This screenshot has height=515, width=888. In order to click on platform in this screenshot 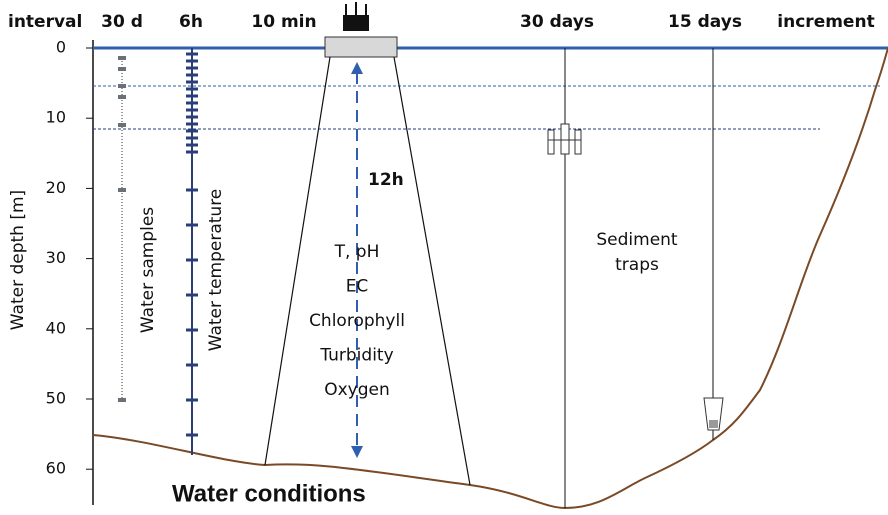, I will do `click(361, 47)`.